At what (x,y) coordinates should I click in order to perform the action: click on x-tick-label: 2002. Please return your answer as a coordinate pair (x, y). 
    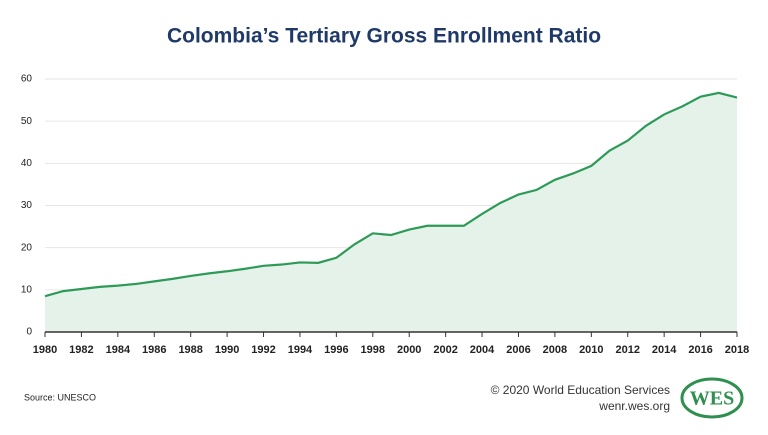
    Looking at the image, I should click on (445, 350).